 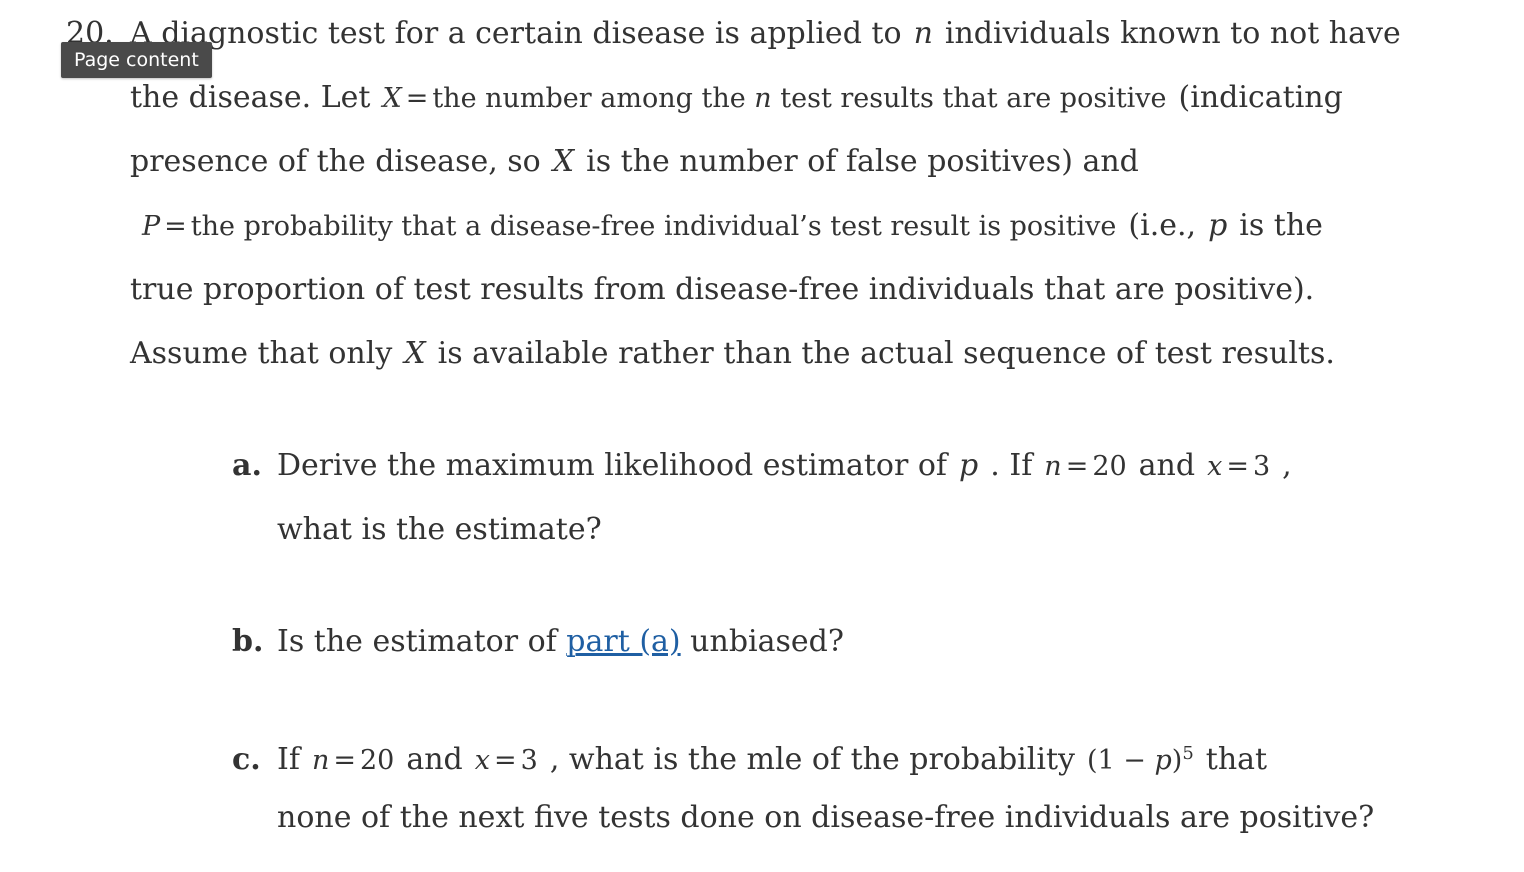 I want to click on text: that, so click(x=1236, y=759).